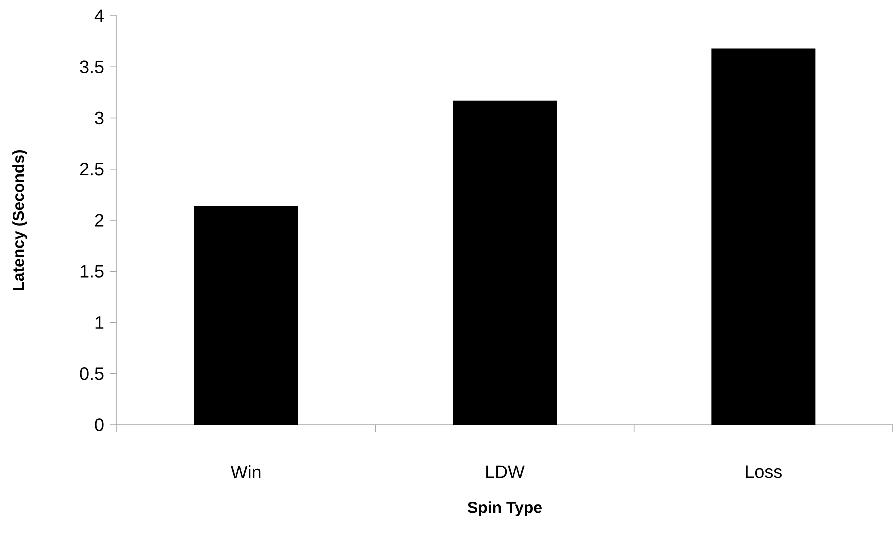 The image size is (893, 536). What do you see at coordinates (92, 67) in the screenshot?
I see `y-tick-label: 3.5` at bounding box center [92, 67].